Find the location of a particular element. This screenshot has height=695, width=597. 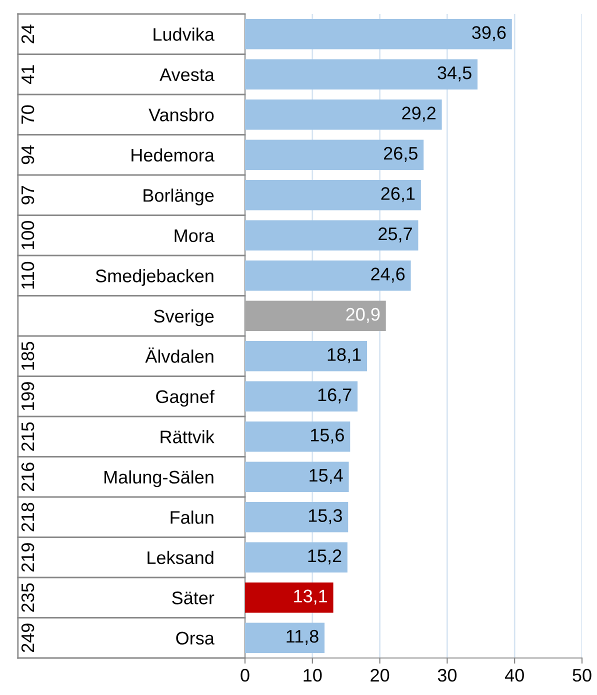

data-label: 18,1 is located at coordinates (344, 356).